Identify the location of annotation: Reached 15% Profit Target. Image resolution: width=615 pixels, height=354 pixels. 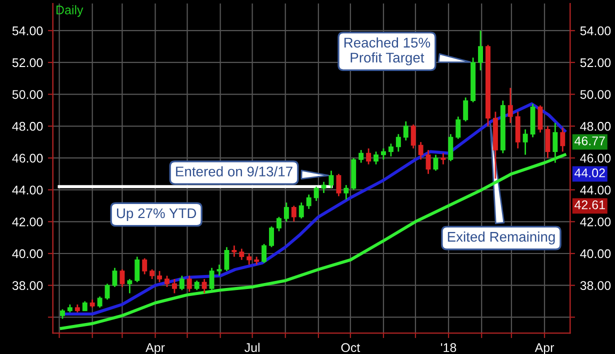
(387, 51).